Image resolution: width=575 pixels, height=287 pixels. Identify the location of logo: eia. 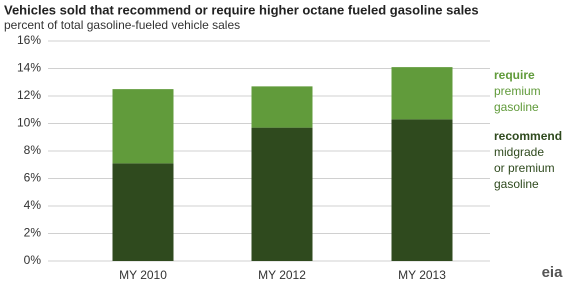
(553, 272).